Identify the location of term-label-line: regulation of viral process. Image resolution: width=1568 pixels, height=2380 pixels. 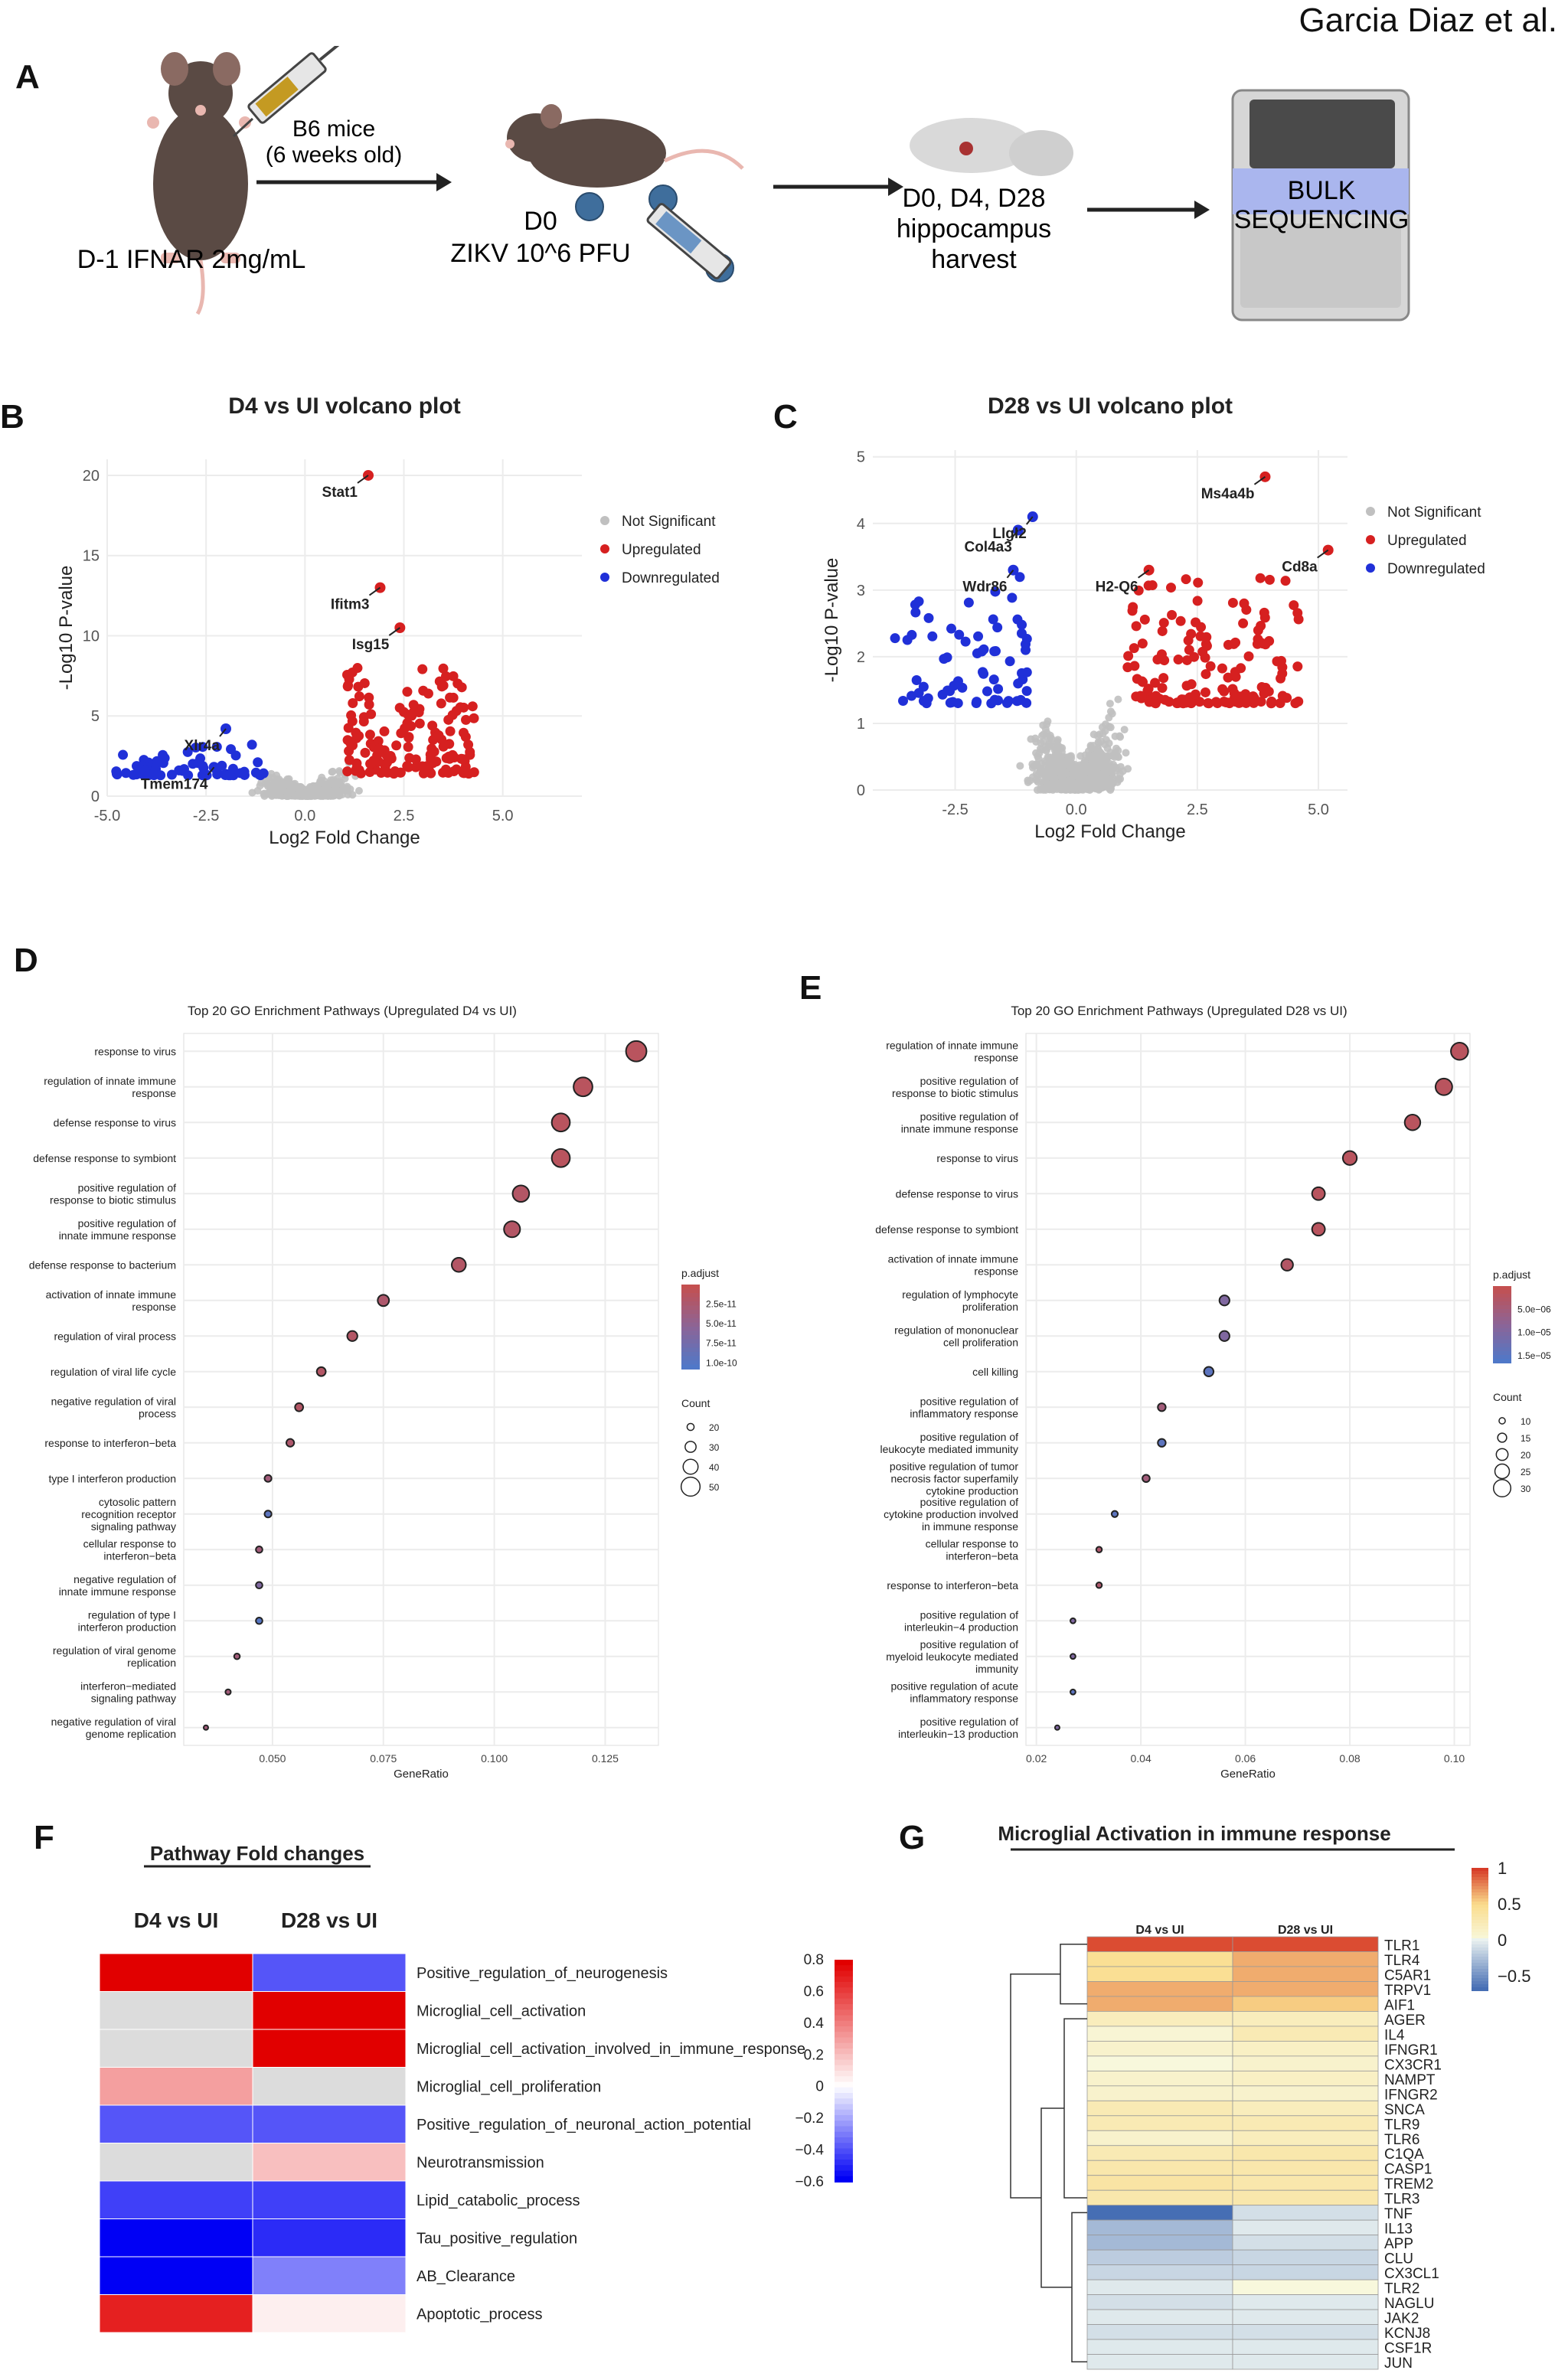
(115, 1336).